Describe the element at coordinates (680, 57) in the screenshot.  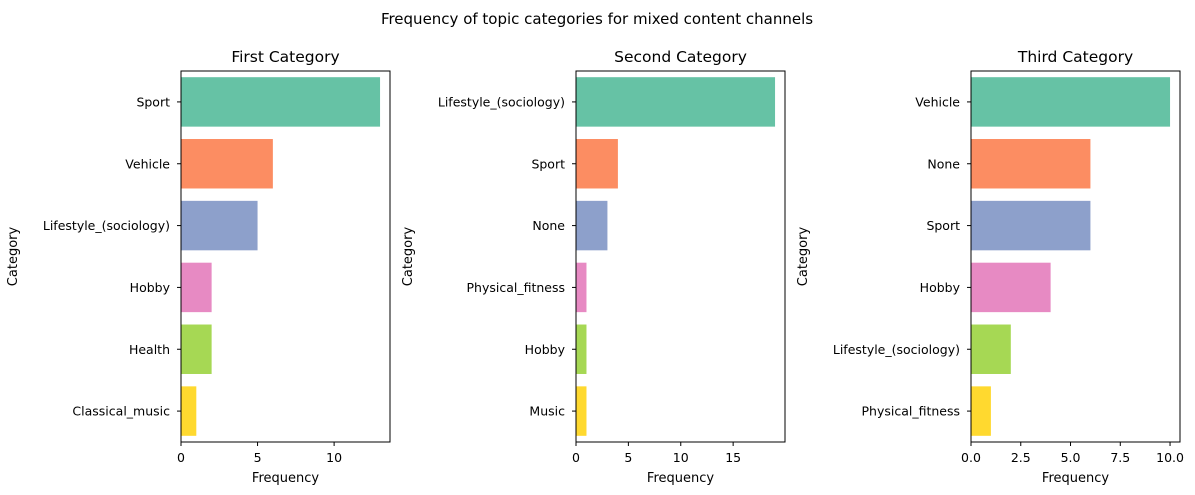
I see `chart-title: Second Category` at that location.